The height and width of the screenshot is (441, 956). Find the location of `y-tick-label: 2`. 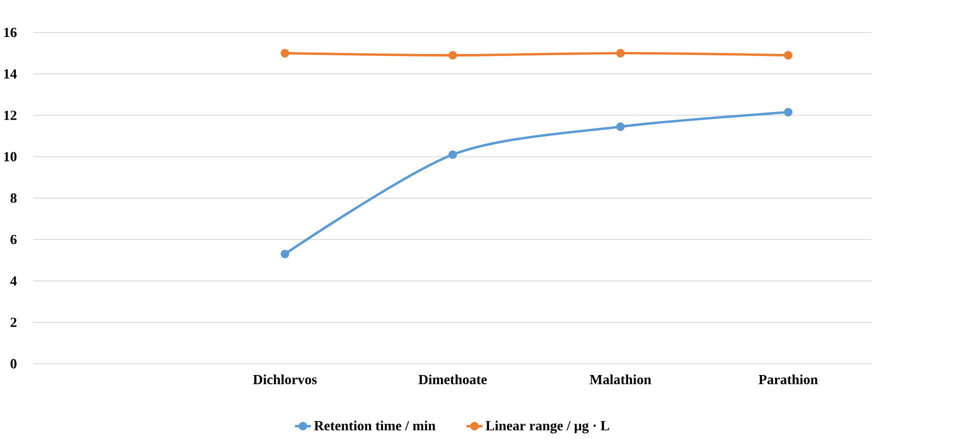

y-tick-label: 2 is located at coordinates (13, 323).